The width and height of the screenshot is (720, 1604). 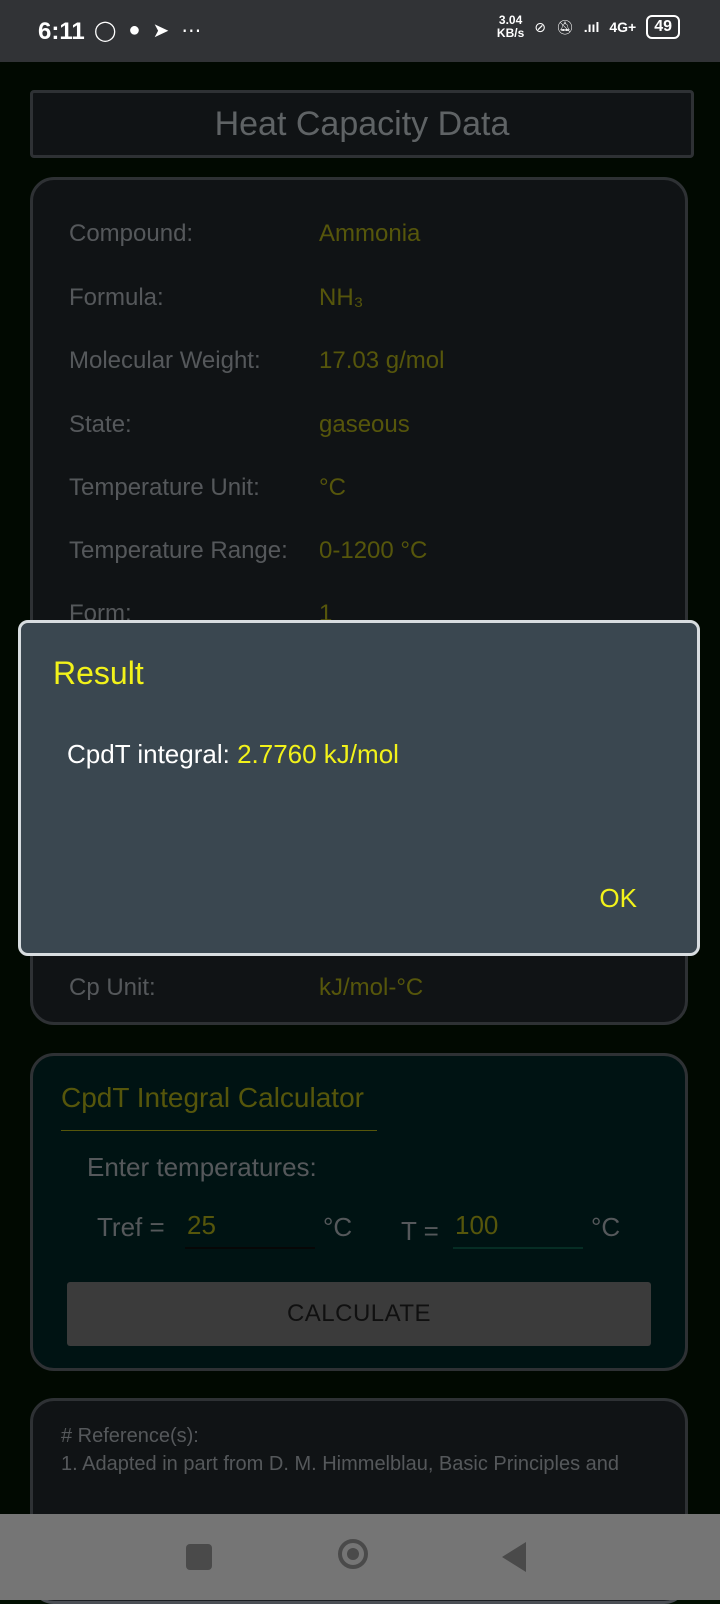 What do you see at coordinates (663, 27) in the screenshot?
I see `battery-icon: 49` at bounding box center [663, 27].